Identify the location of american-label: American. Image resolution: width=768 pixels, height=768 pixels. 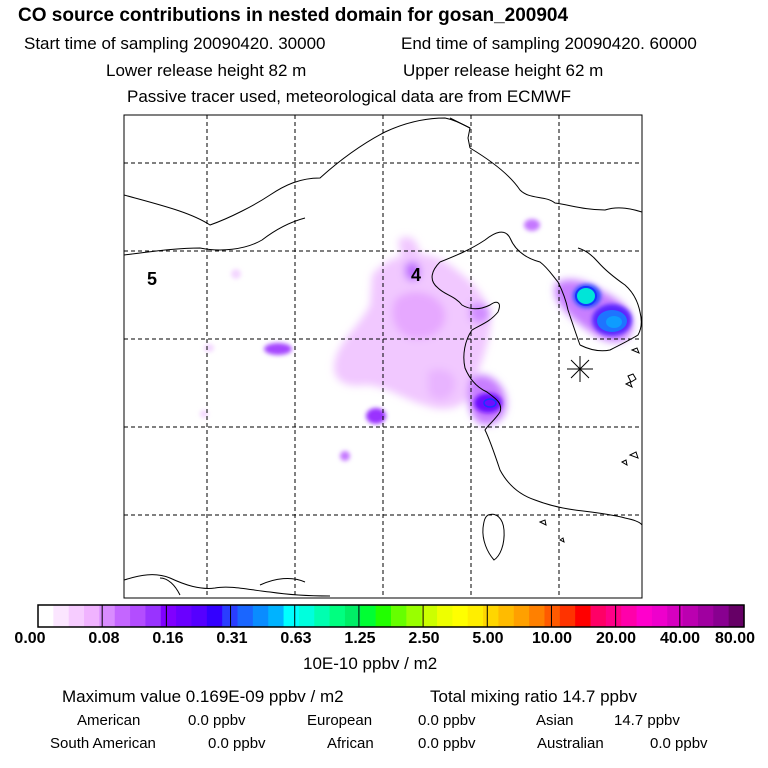
(109, 720).